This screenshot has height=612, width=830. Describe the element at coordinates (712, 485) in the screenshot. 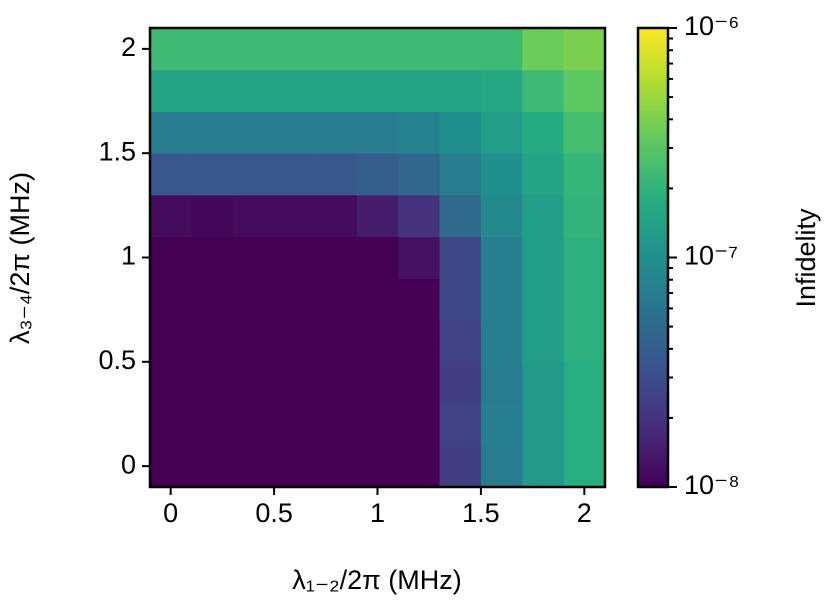

I see `colorbar-tick-label: 10⁻⁸` at that location.